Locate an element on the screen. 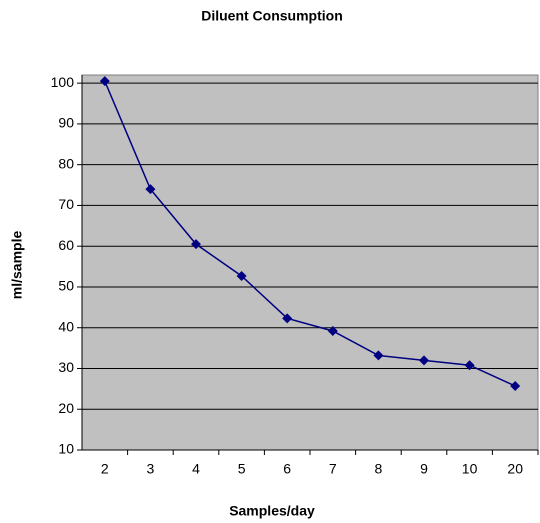 Image resolution: width=540 pixels, height=523 pixels. y-tick-label: 100 is located at coordinates (63, 82).